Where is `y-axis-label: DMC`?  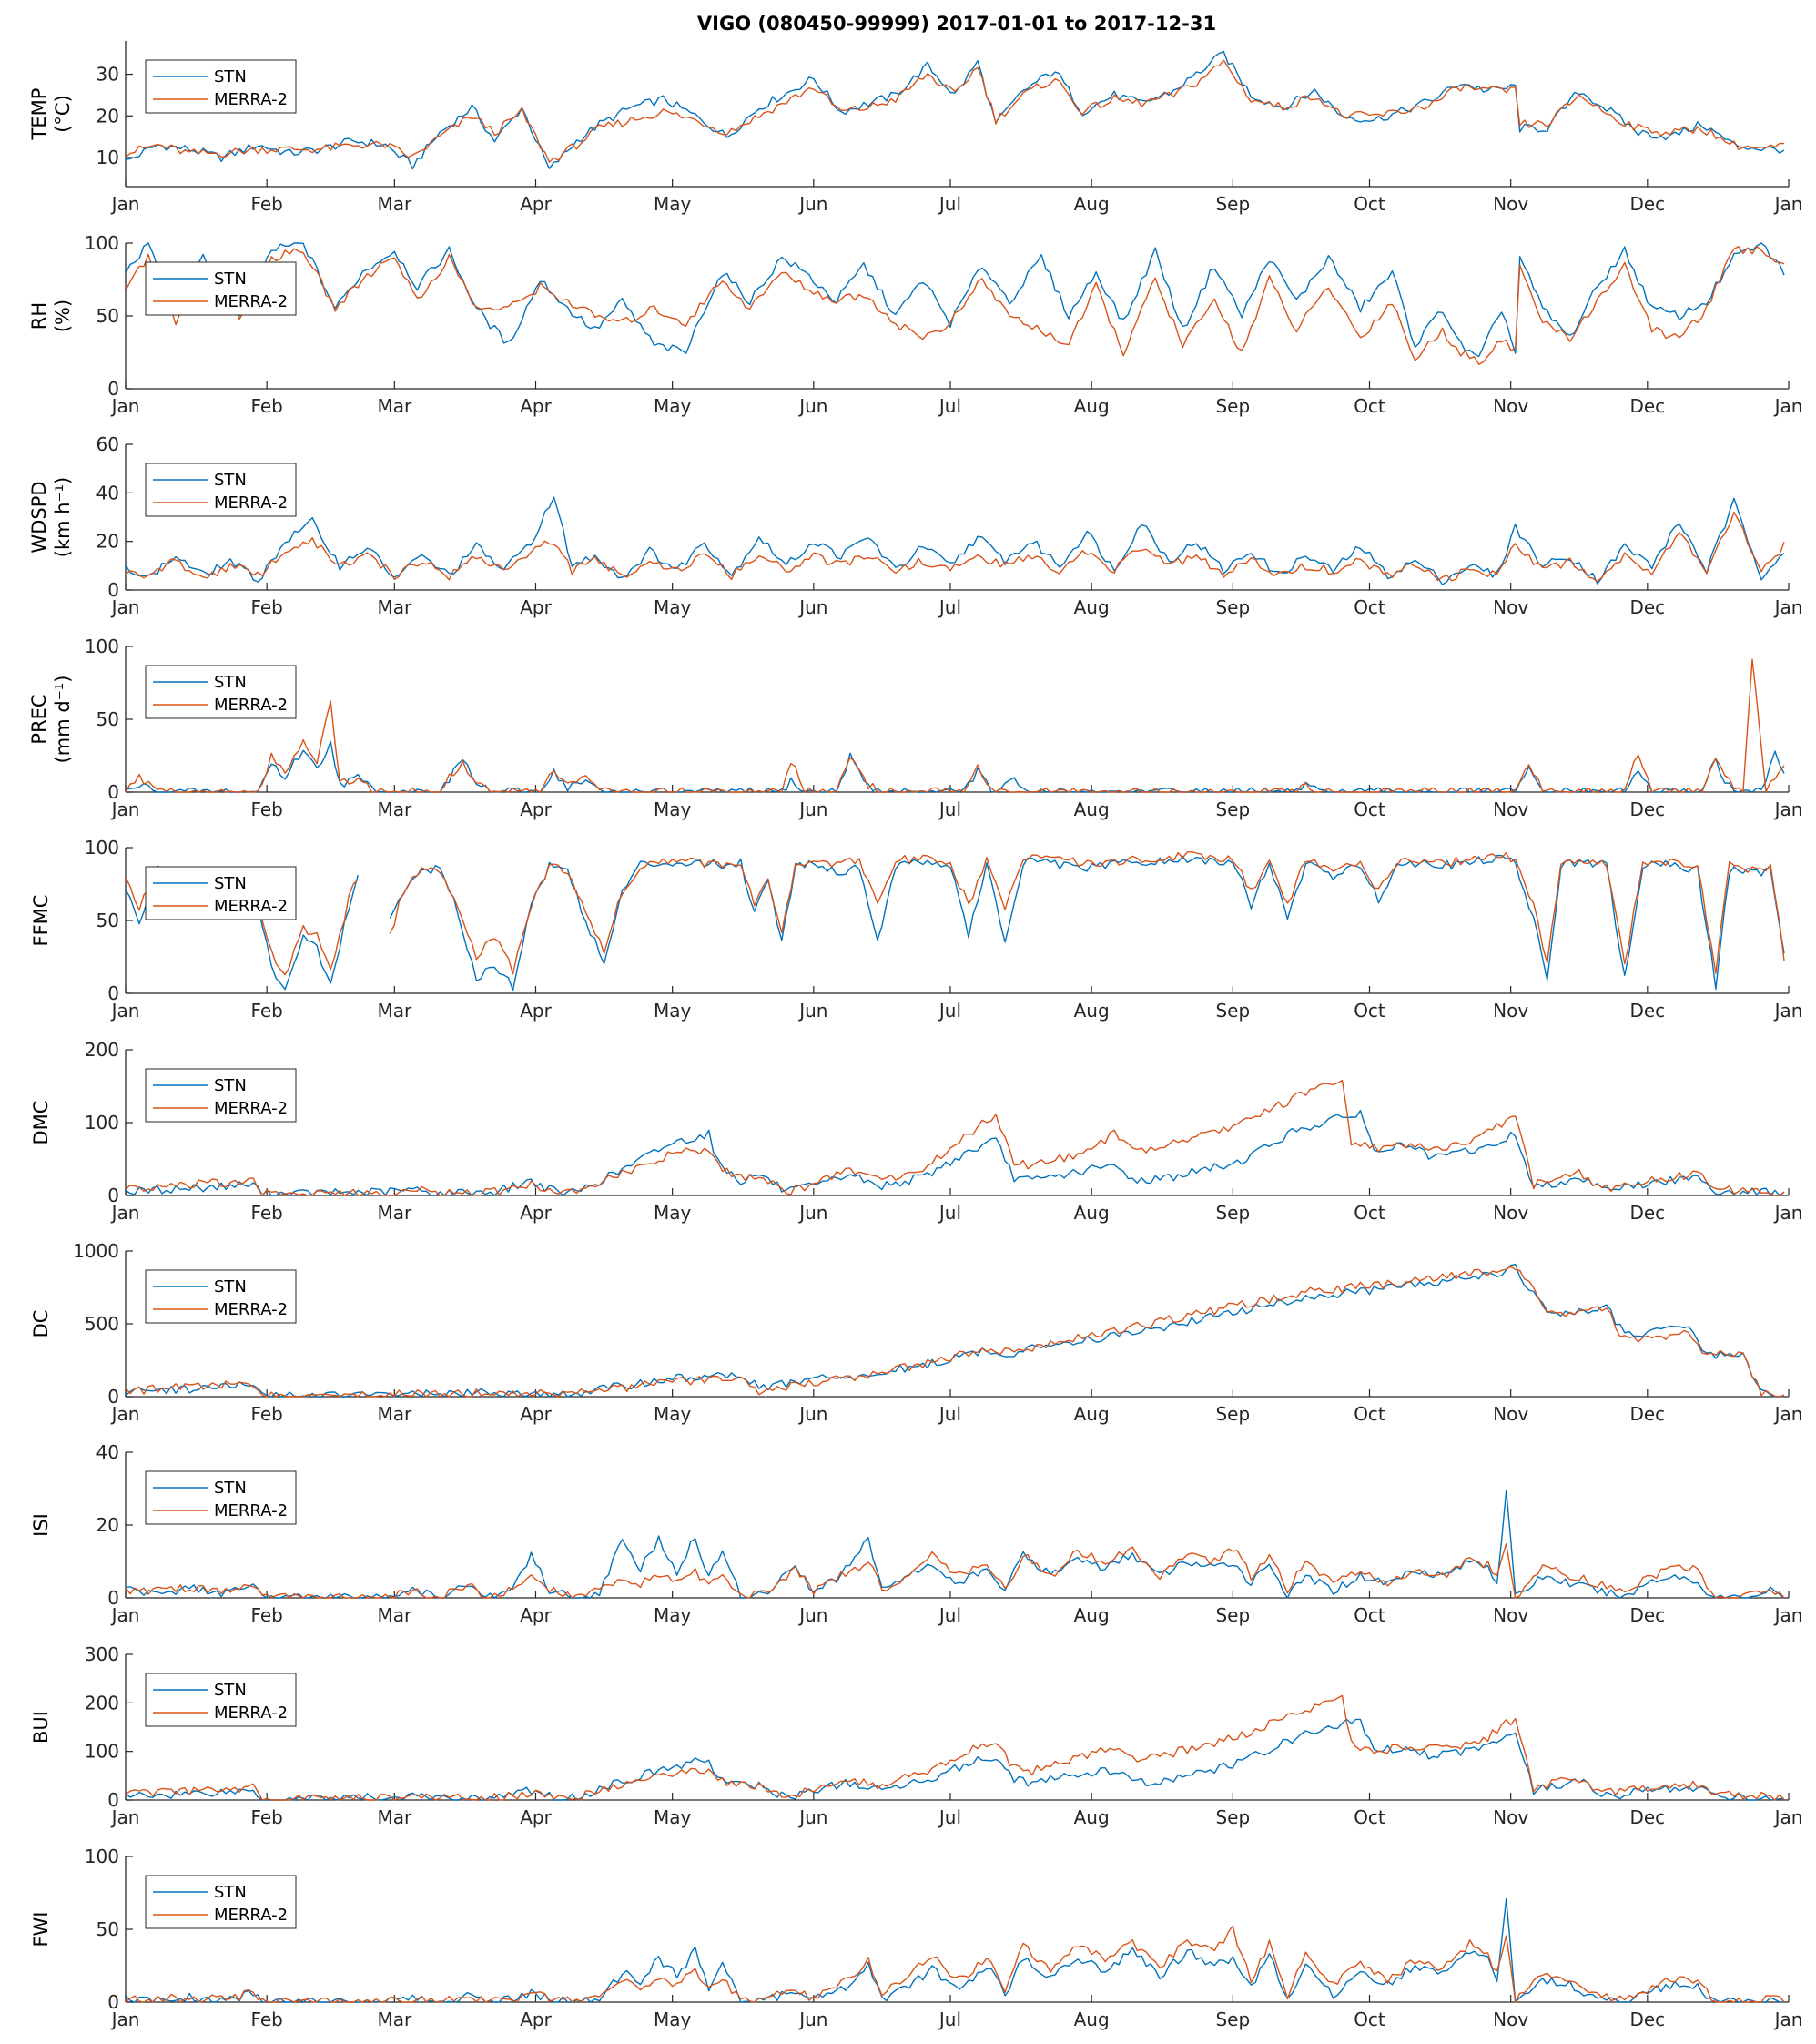 y-axis-label: DMC is located at coordinates (41, 1123).